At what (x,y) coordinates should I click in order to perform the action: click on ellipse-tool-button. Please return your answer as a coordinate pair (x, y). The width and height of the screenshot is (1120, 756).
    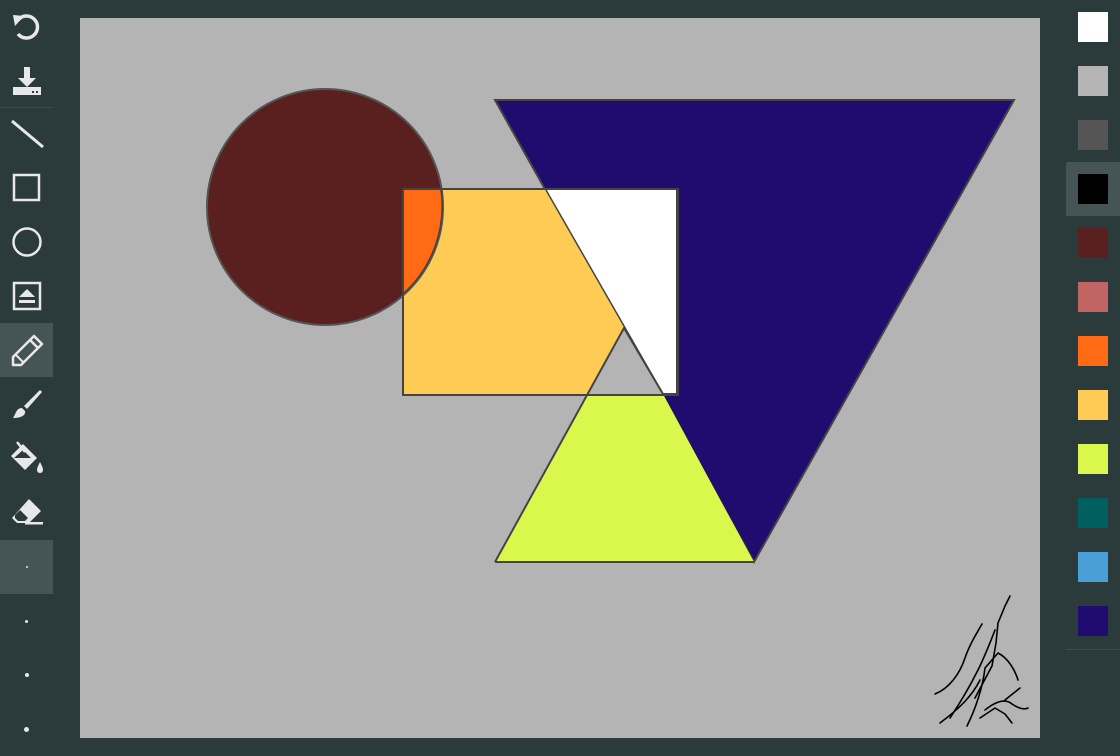
    Looking at the image, I should click on (26, 242).